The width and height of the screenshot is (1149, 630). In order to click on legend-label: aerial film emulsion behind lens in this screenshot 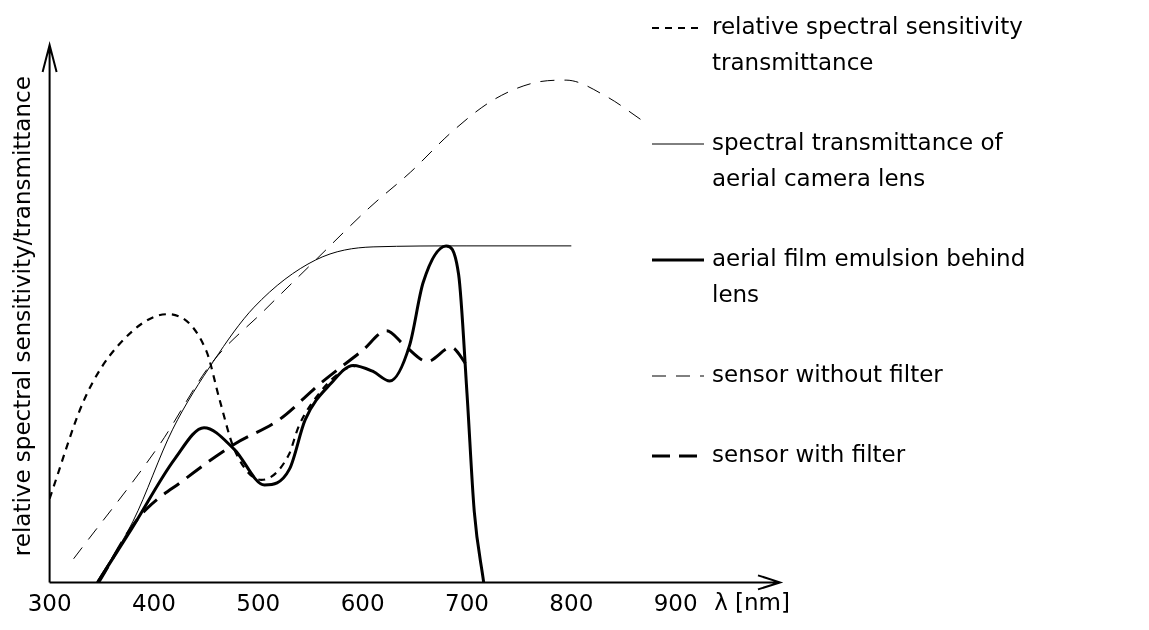, I will do `click(869, 275)`.